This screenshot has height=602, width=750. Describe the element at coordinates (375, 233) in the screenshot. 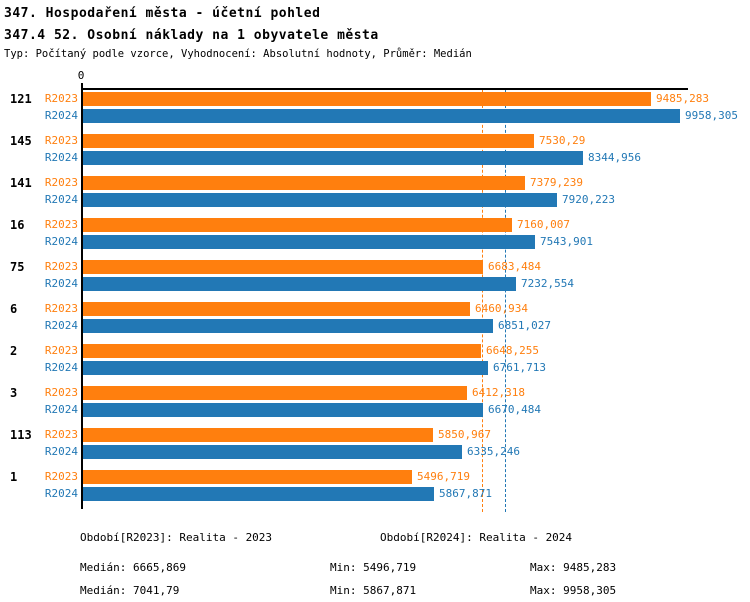

I see `bar-group: 16 R2023 7160,007 R2024 7543,901` at that location.